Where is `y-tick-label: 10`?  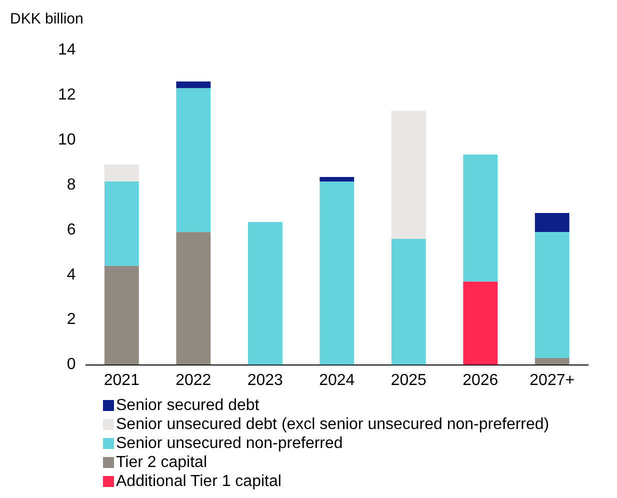
y-tick-label: 10 is located at coordinates (67, 139).